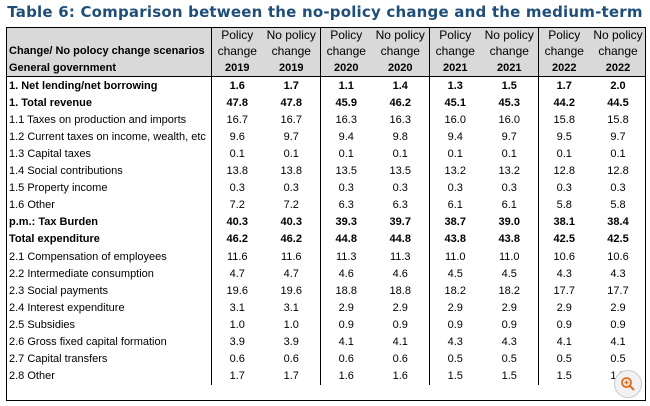 The height and width of the screenshot is (406, 650). What do you see at coordinates (510, 171) in the screenshot?
I see `value-cell: 13.2` at bounding box center [510, 171].